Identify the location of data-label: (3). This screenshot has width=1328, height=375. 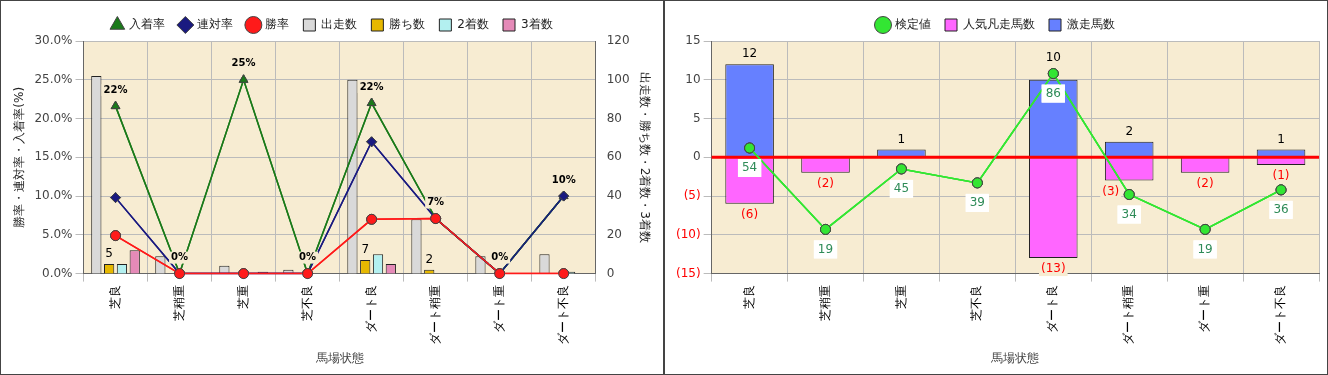
(1111, 190).